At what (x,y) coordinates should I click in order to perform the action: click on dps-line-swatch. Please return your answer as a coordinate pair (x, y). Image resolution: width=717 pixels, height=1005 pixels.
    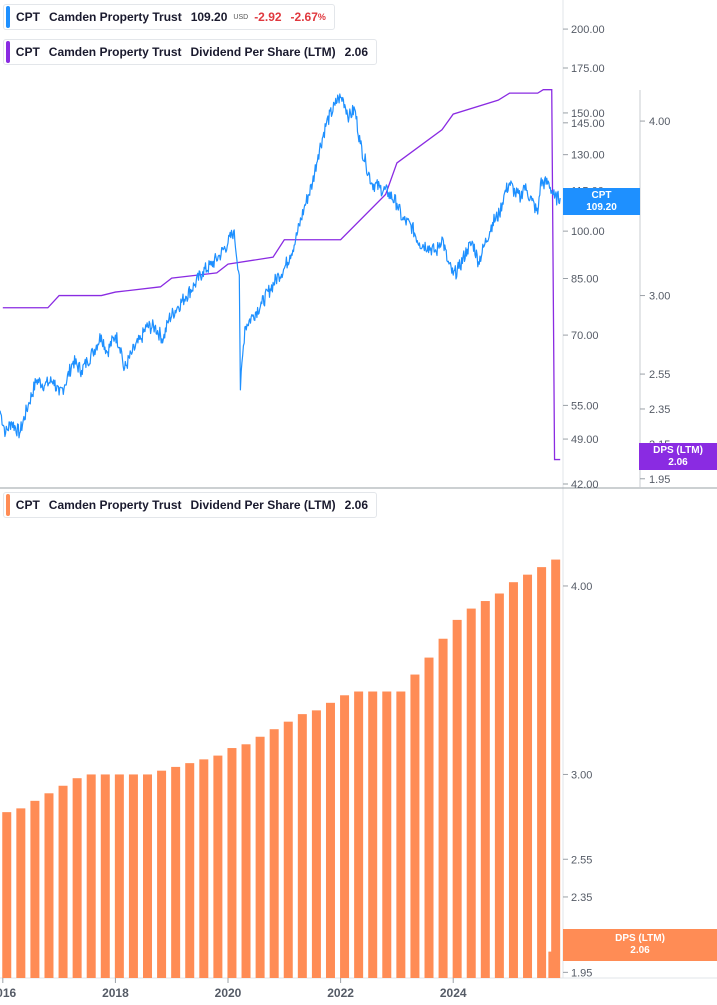
    Looking at the image, I should click on (8, 52).